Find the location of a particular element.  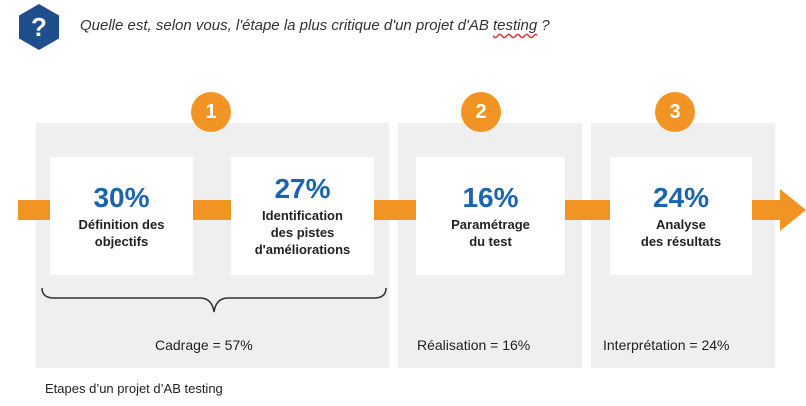

figure-caption: Etapes d’un projet d’AB testing is located at coordinates (134, 388).